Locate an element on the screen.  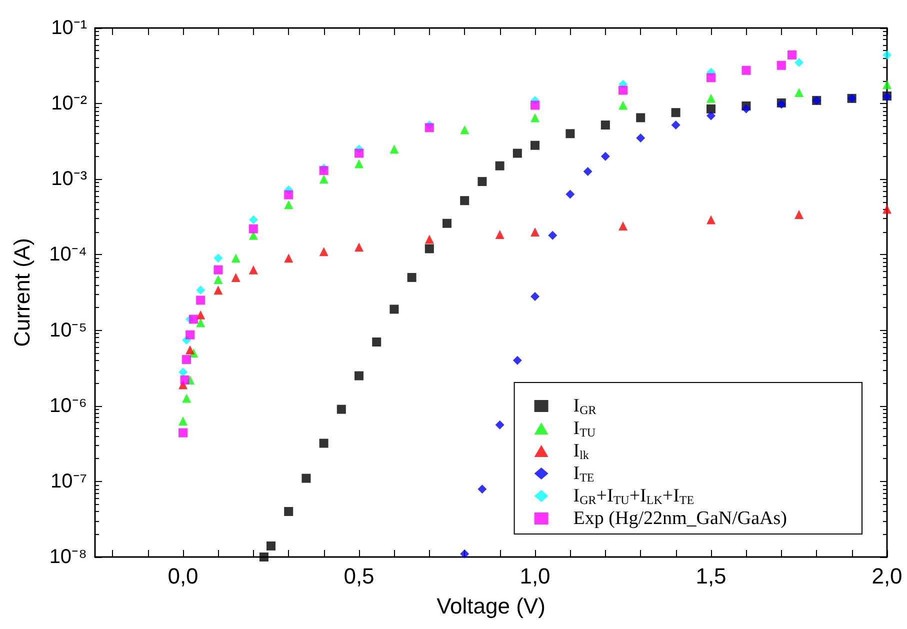
y-axis-title: Current (A) is located at coordinates (22, 292).